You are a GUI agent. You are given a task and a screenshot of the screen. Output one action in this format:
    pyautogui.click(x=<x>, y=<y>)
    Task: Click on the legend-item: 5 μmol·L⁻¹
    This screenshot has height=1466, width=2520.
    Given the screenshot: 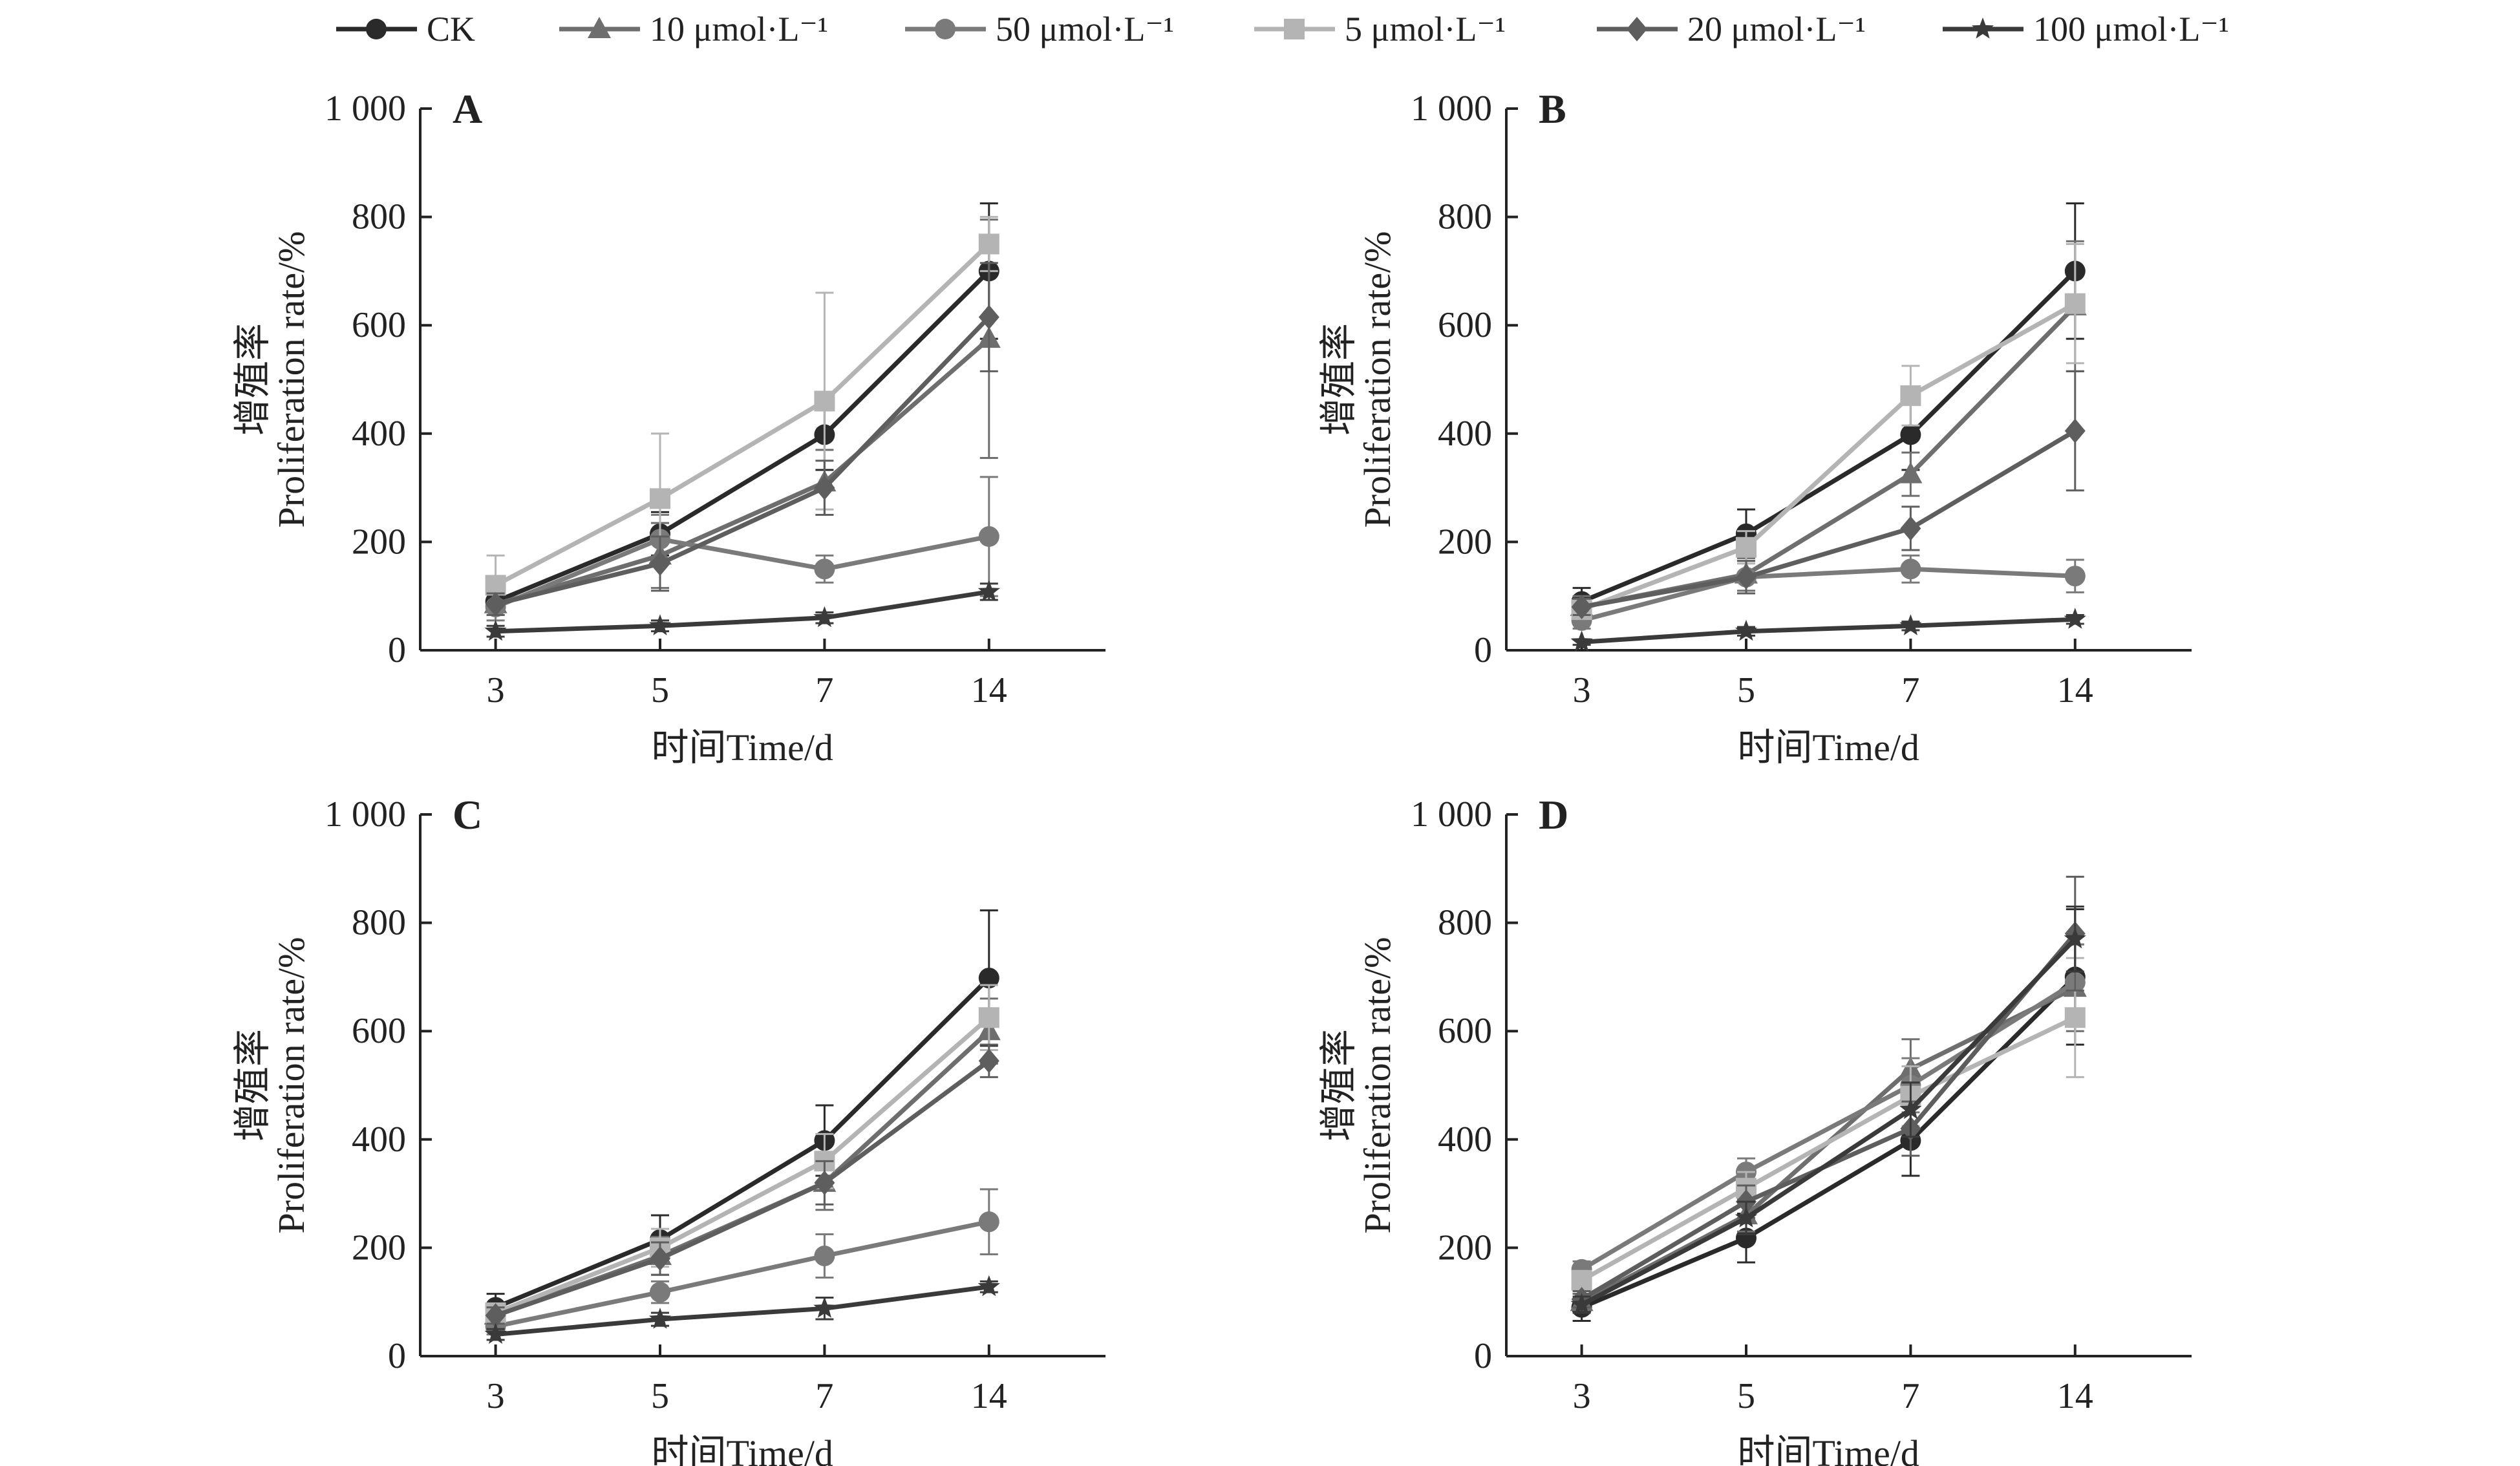 What is the action you would take?
    pyautogui.click(x=1380, y=29)
    